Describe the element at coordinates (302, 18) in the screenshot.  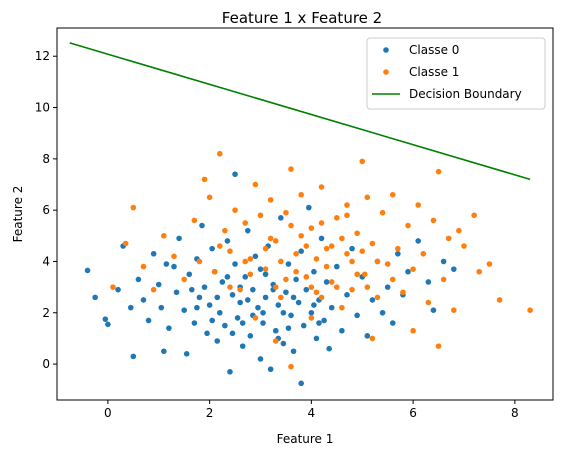
I see `chart-title: Feature 1 x Feature 2` at that location.